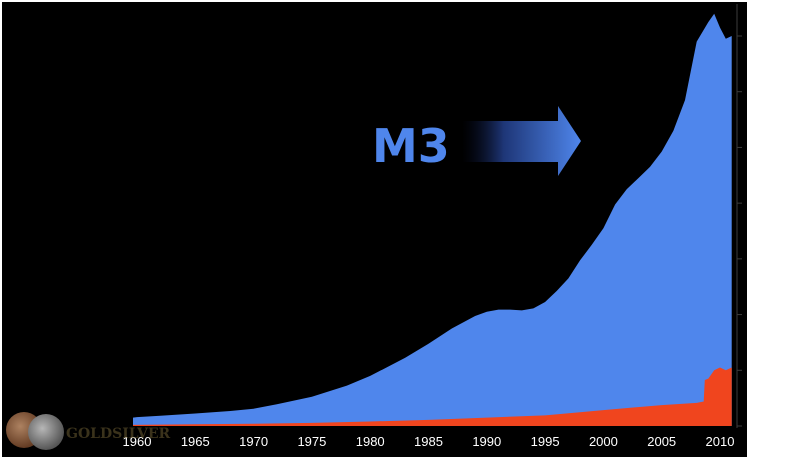 The width and height of the screenshot is (790, 461). Describe the element at coordinates (521, 141) in the screenshot. I see `right-arrow-icon` at that location.